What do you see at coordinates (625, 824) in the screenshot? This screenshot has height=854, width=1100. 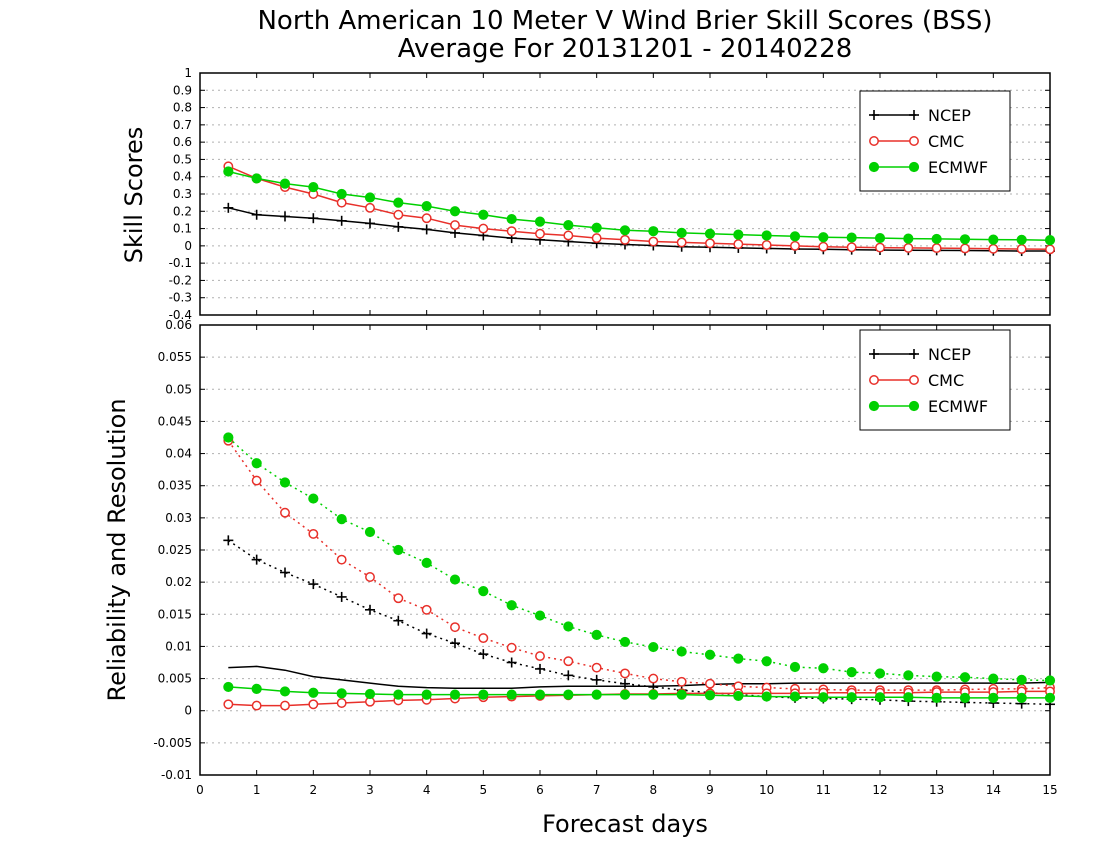 I see `x-axis-label: Forecast days` at bounding box center [625, 824].